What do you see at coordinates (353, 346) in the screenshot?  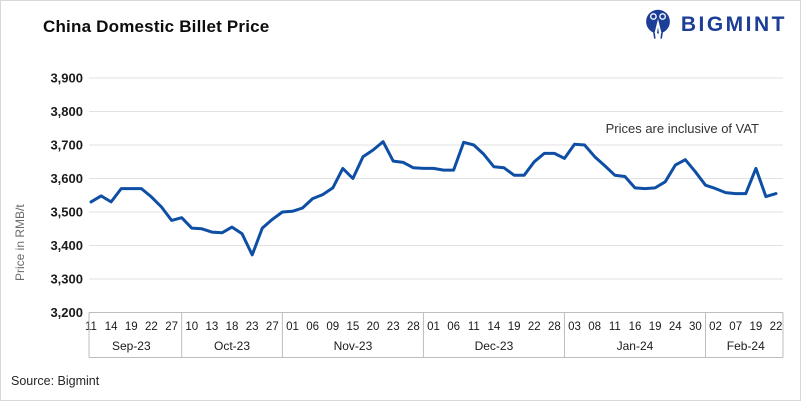 I see `x-month-label: Nov-23` at bounding box center [353, 346].